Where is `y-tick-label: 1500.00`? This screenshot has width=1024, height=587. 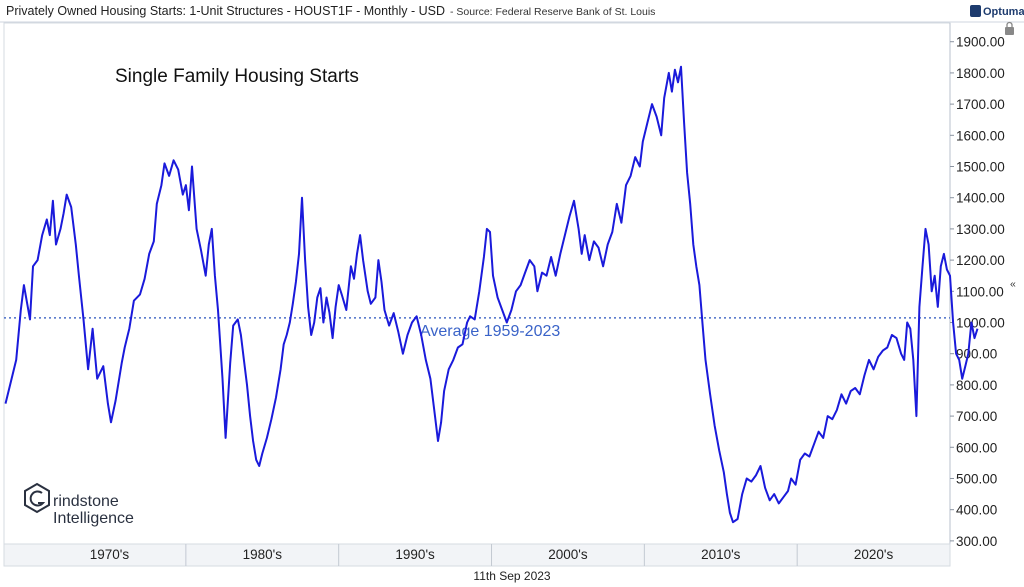 y-tick-label: 1500.00 is located at coordinates (980, 167).